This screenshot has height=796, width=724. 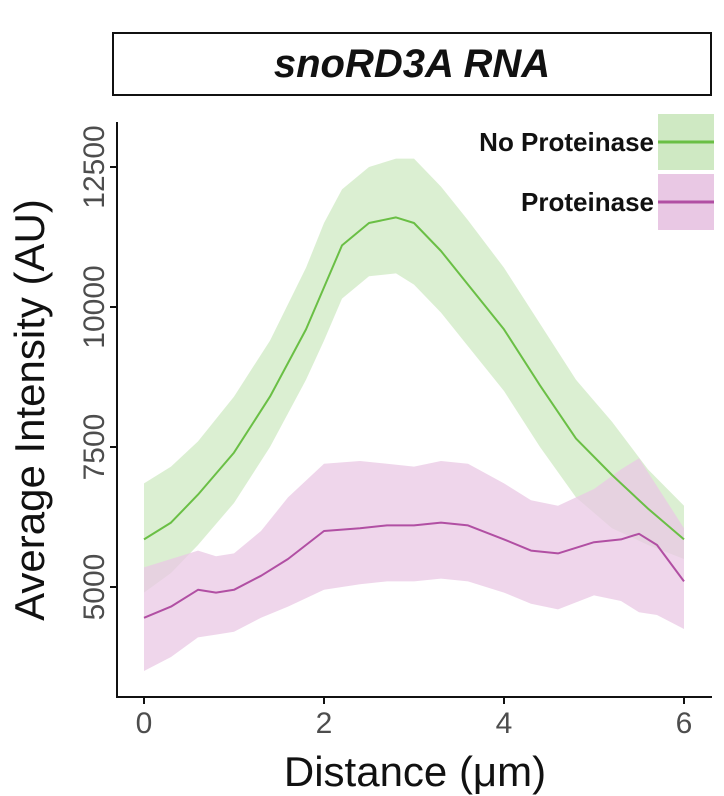 What do you see at coordinates (94, 587) in the screenshot?
I see `y-tick-label: 5000` at bounding box center [94, 587].